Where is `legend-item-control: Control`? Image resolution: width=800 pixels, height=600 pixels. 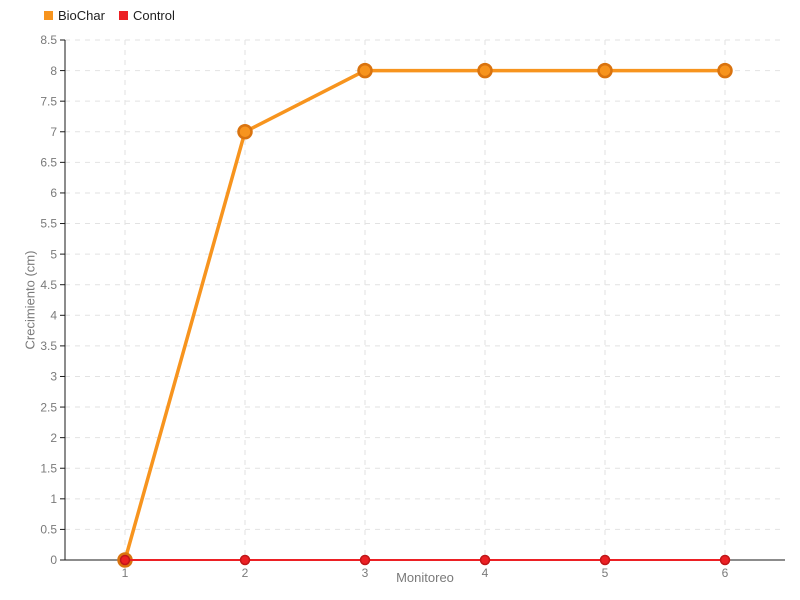
legend-item-control: Control is located at coordinates (146, 15).